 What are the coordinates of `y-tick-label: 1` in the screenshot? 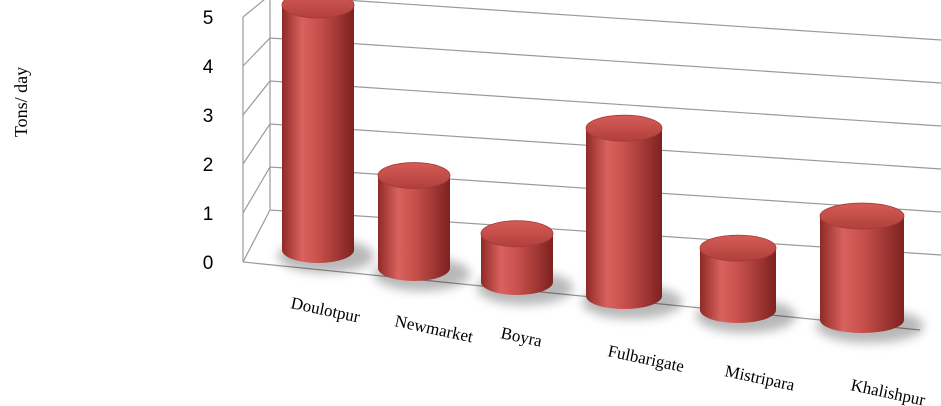 It's located at (208, 214).